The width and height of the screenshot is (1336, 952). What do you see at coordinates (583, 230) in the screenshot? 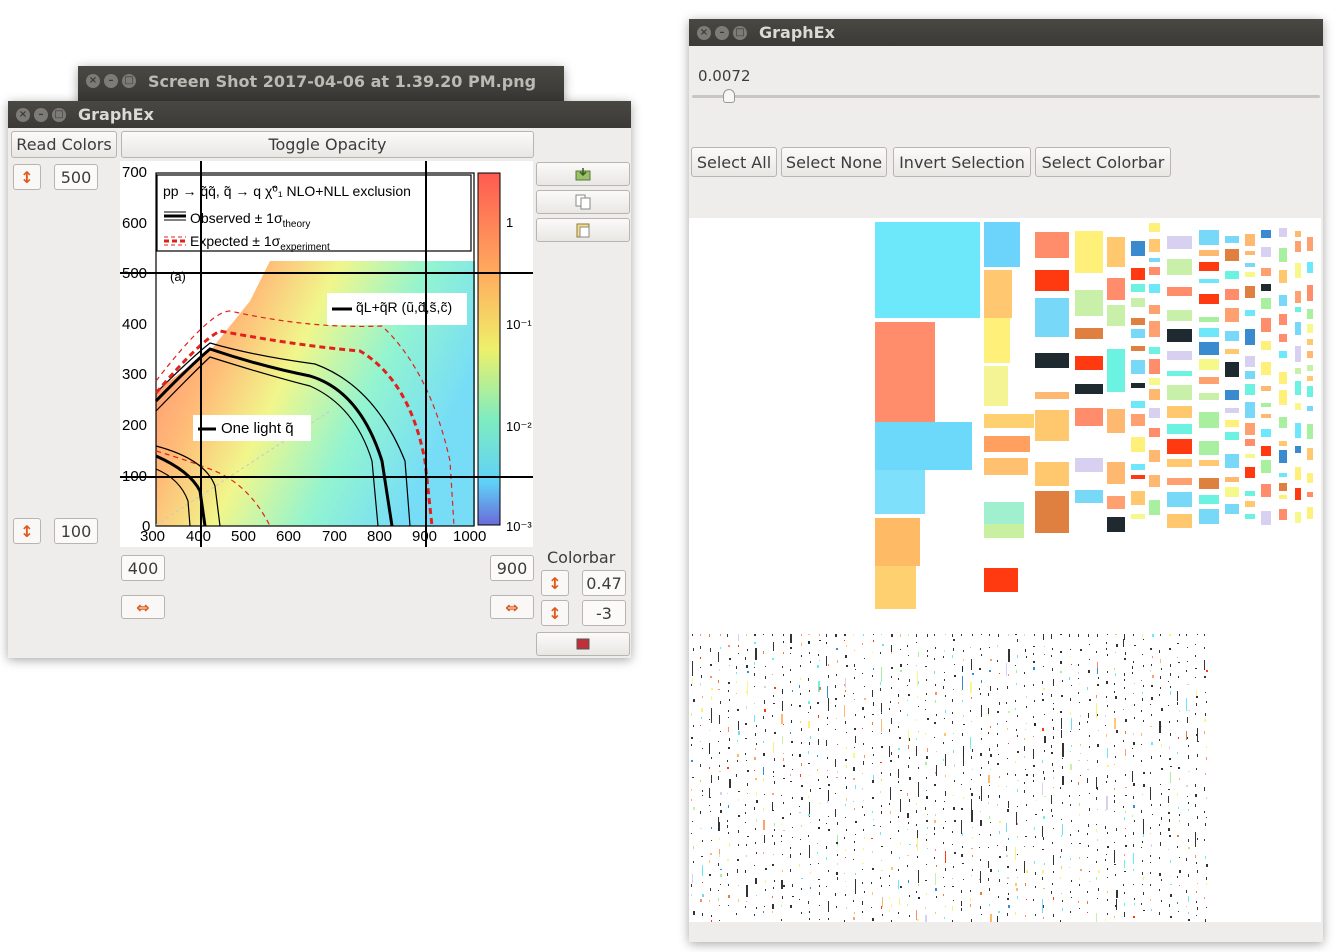
I see `paste-icon-button` at bounding box center [583, 230].